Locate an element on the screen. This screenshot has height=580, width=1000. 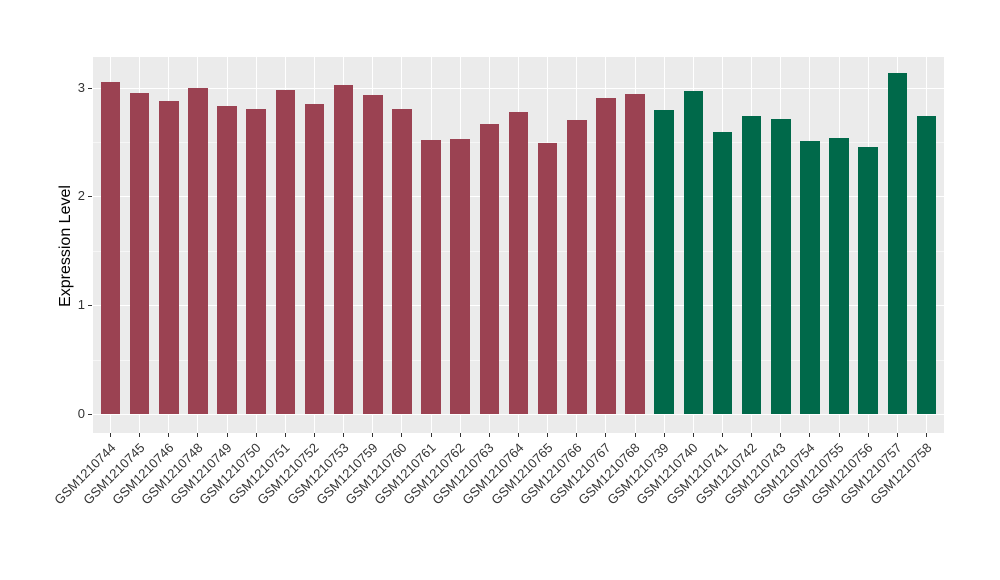
bar-GSM1210760 is located at coordinates (402, 261).